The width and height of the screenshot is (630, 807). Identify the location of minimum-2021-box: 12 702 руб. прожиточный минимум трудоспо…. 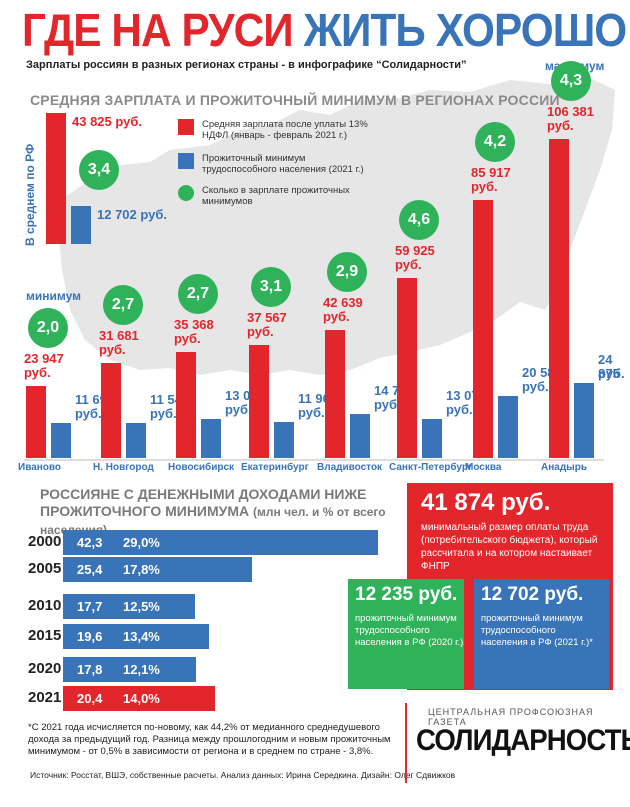
(541, 634).